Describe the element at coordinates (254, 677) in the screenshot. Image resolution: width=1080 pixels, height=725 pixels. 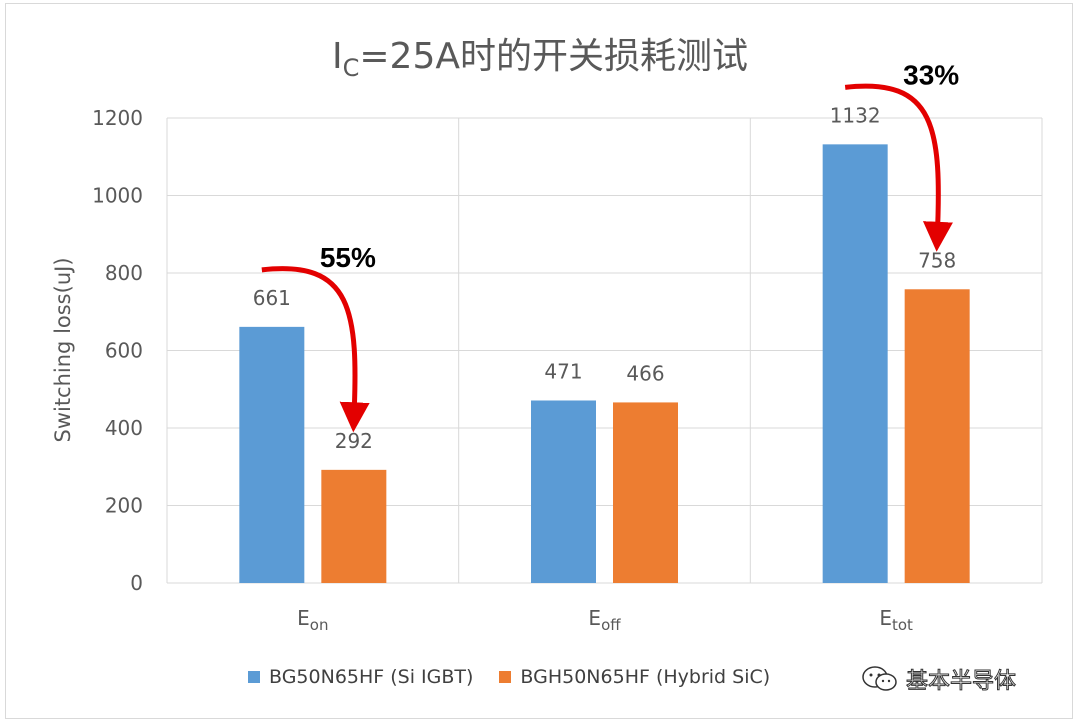
I see `legend-swatch-si-igbt` at that location.